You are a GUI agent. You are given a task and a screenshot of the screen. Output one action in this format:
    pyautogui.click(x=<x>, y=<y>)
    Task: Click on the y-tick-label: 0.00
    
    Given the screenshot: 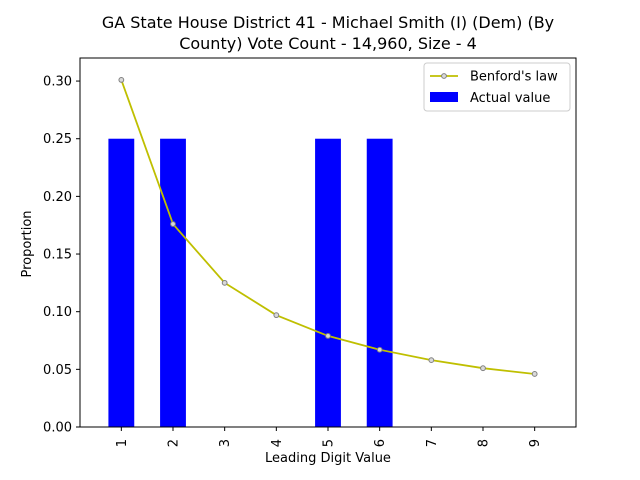 What is the action you would take?
    pyautogui.click(x=57, y=428)
    